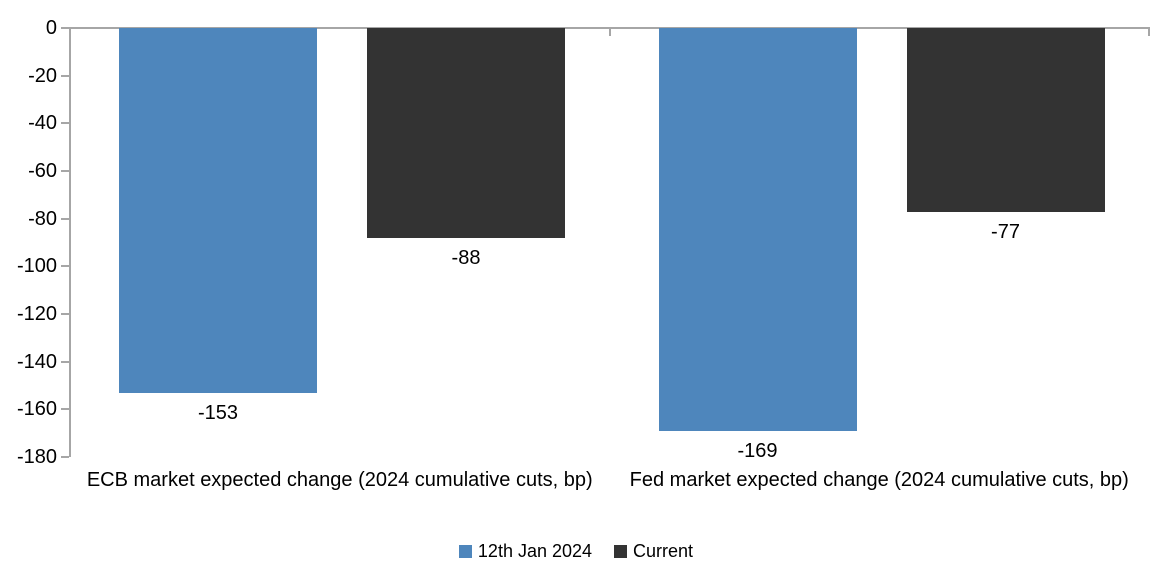 The width and height of the screenshot is (1152, 587). What do you see at coordinates (36, 314) in the screenshot?
I see `y-axis-label: -120` at bounding box center [36, 314].